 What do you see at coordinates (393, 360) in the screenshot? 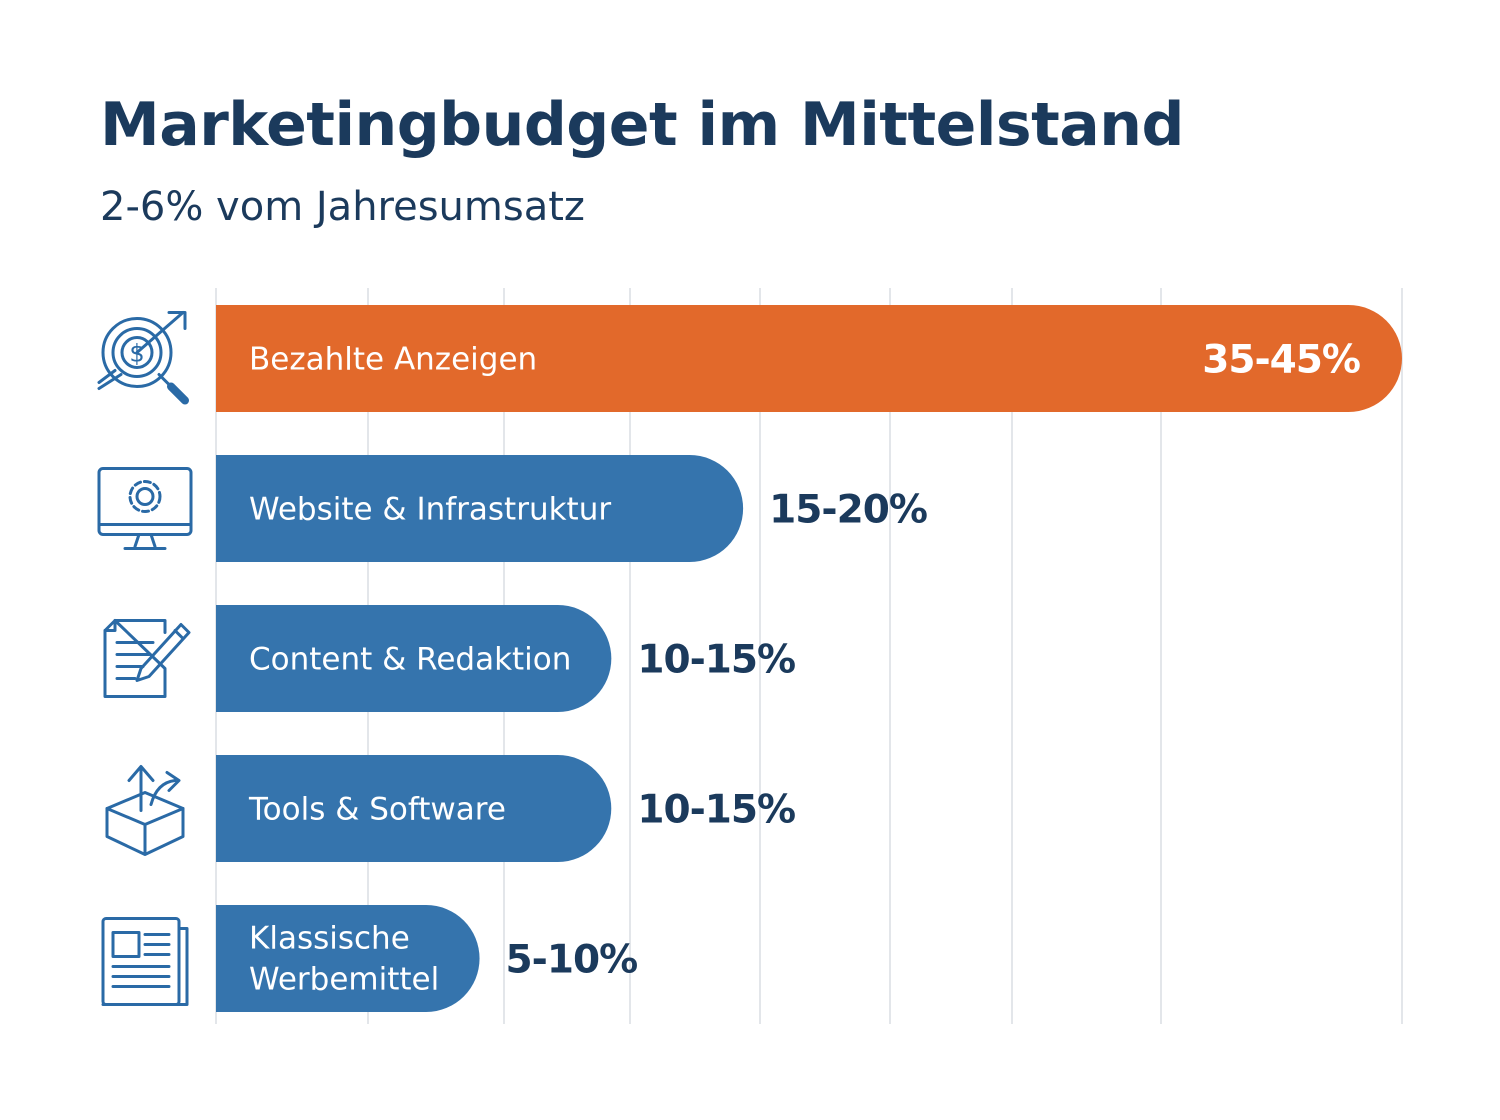
I see `bar-label: Bezahlte Anzeigen` at bounding box center [393, 360].